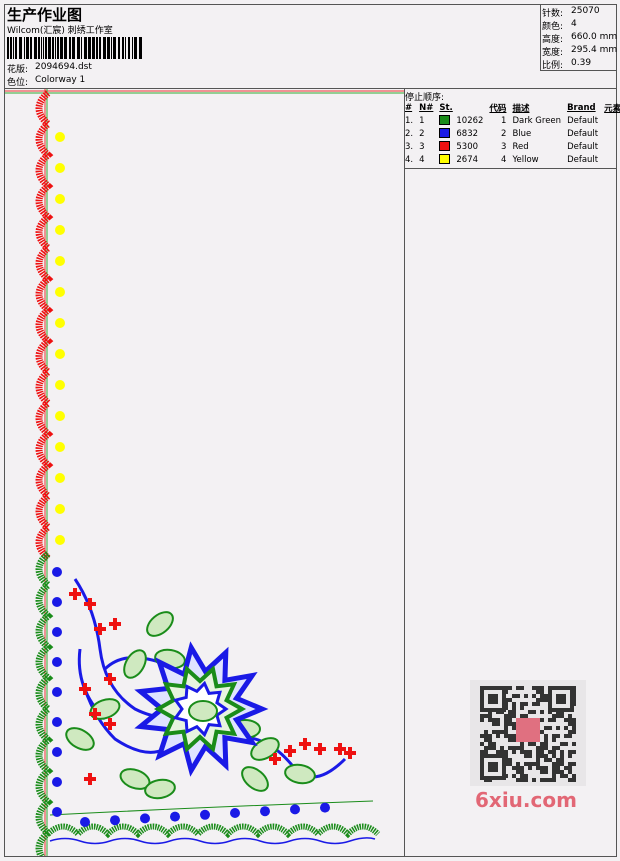 The width and height of the screenshot is (620, 861). Describe the element at coordinates (528, 730) in the screenshot. I see `qr-logo` at that location.